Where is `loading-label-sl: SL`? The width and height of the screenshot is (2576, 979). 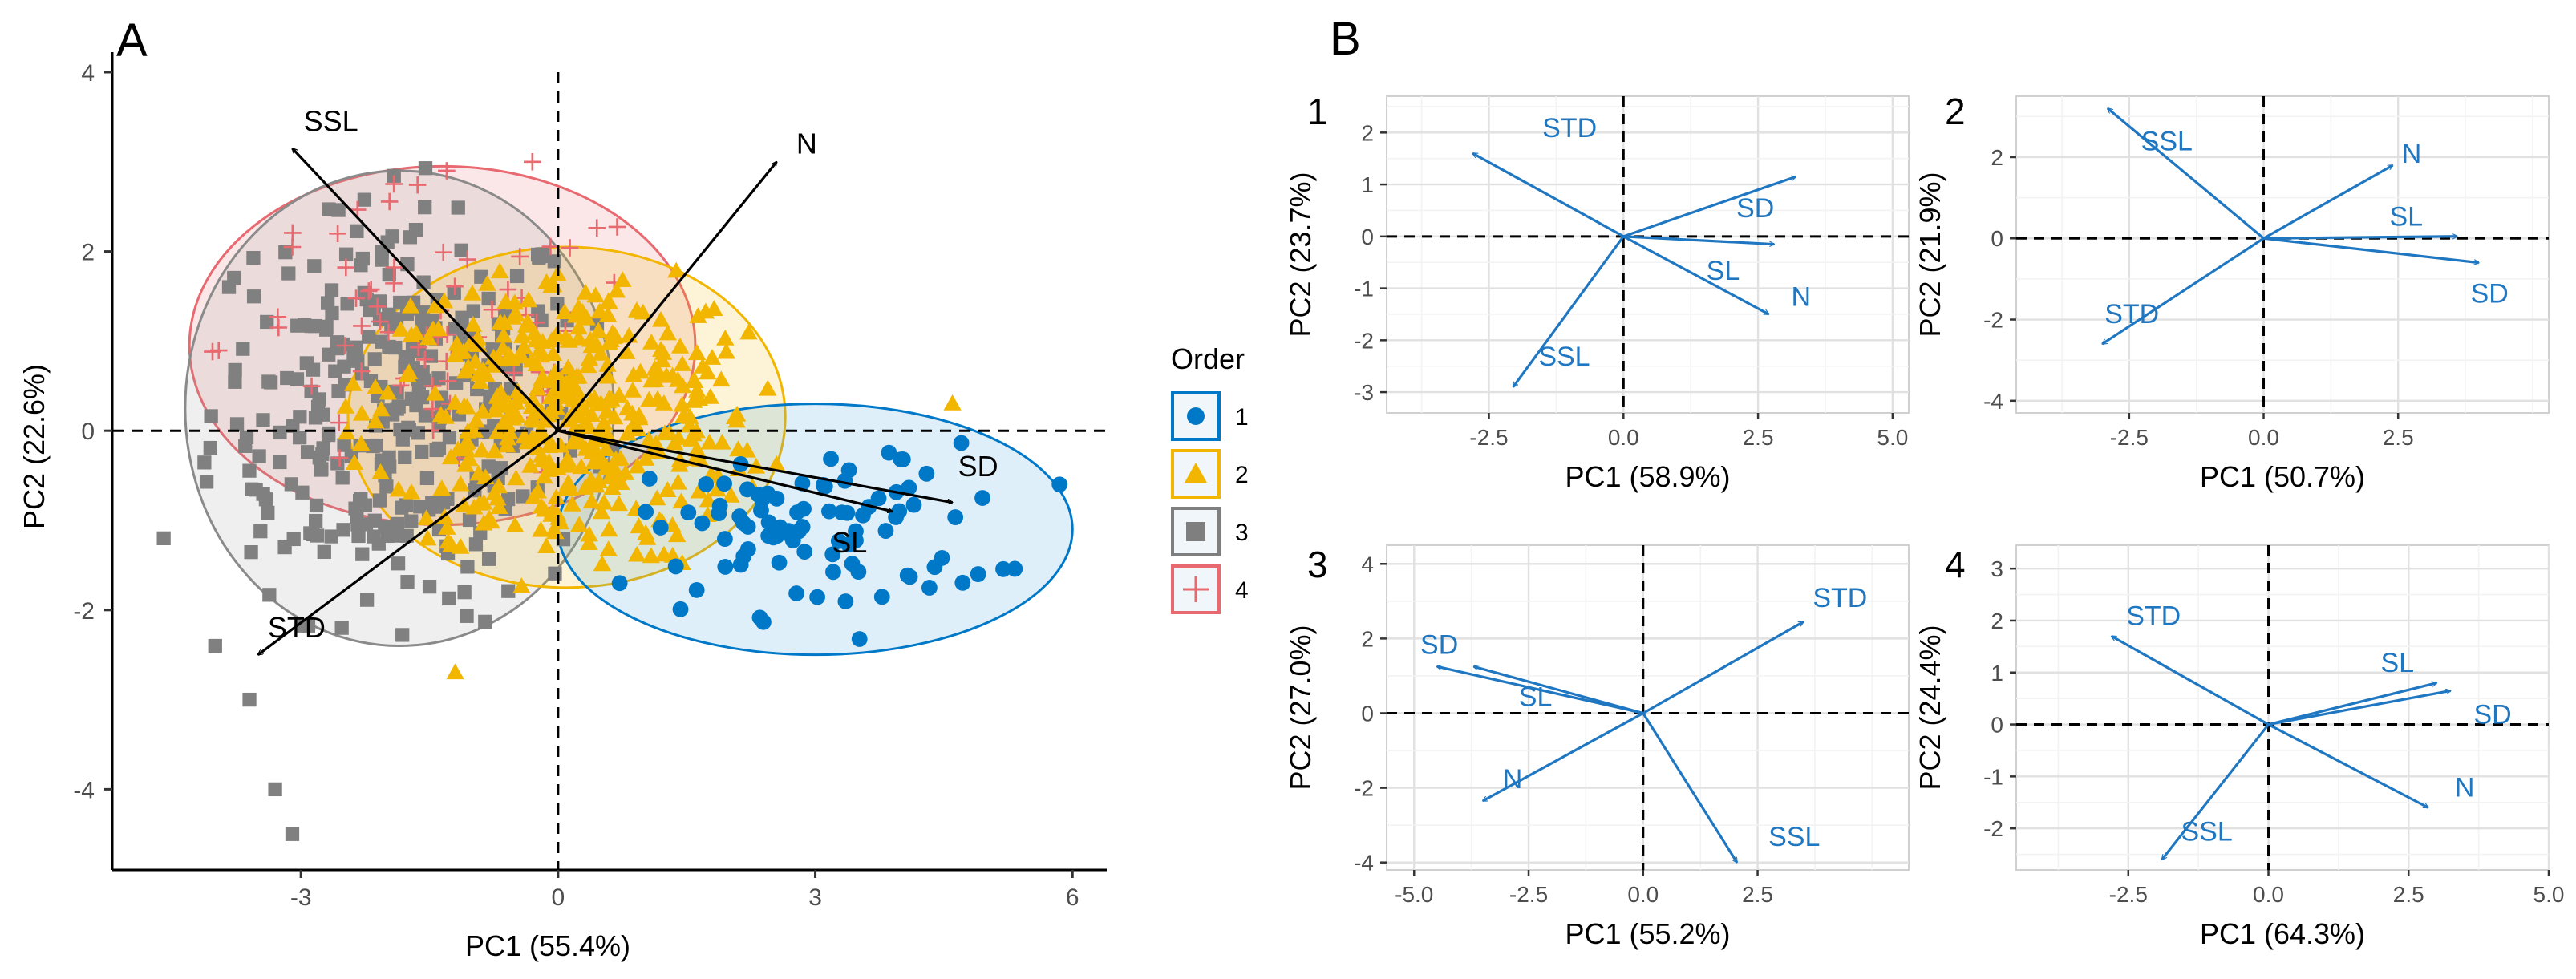
loading-label-sl: SL is located at coordinates (2397, 663).